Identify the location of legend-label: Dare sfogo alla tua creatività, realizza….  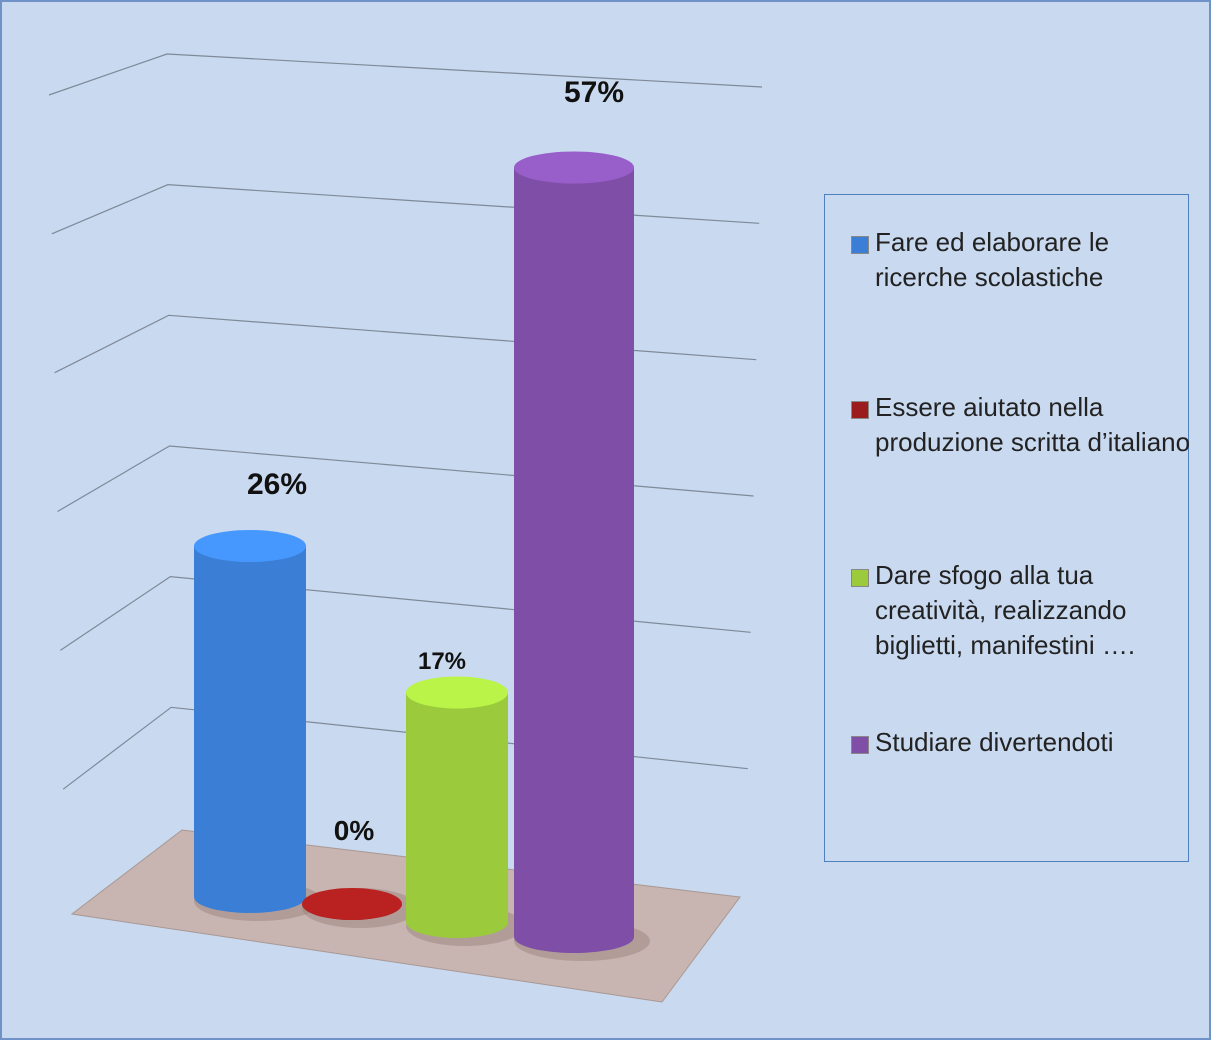
(1005, 610).